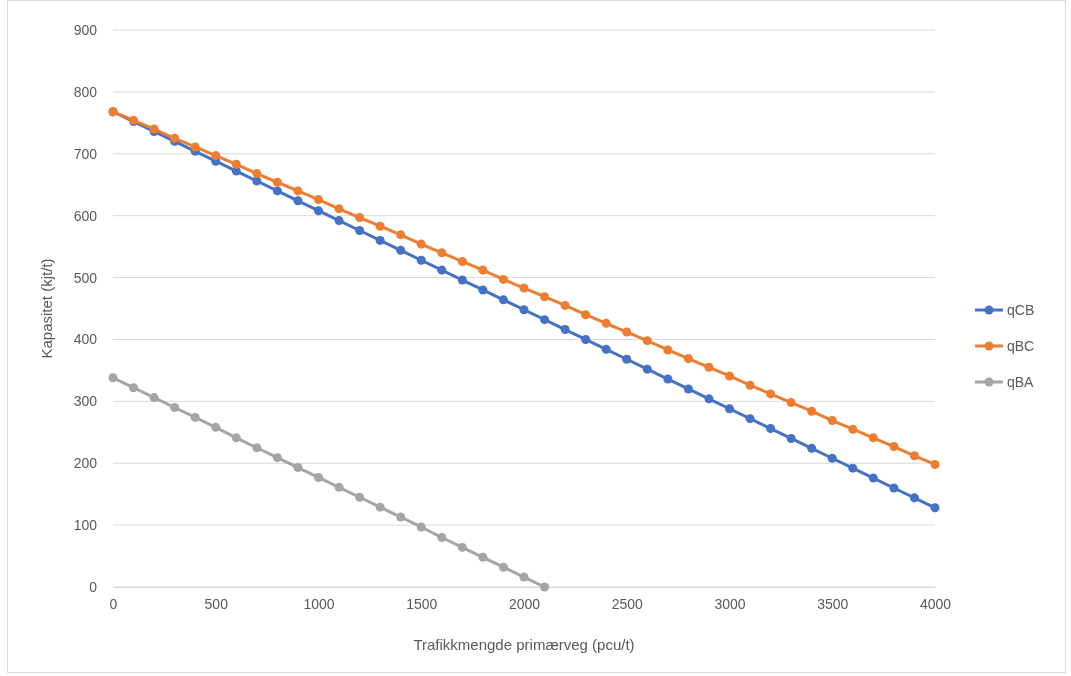  What do you see at coordinates (216, 603) in the screenshot?
I see `x-tick-label: 500` at bounding box center [216, 603].